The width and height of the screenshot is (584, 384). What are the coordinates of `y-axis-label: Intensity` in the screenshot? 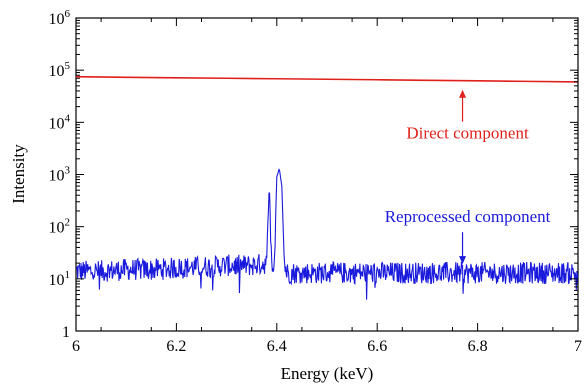 It's located at (18, 174).